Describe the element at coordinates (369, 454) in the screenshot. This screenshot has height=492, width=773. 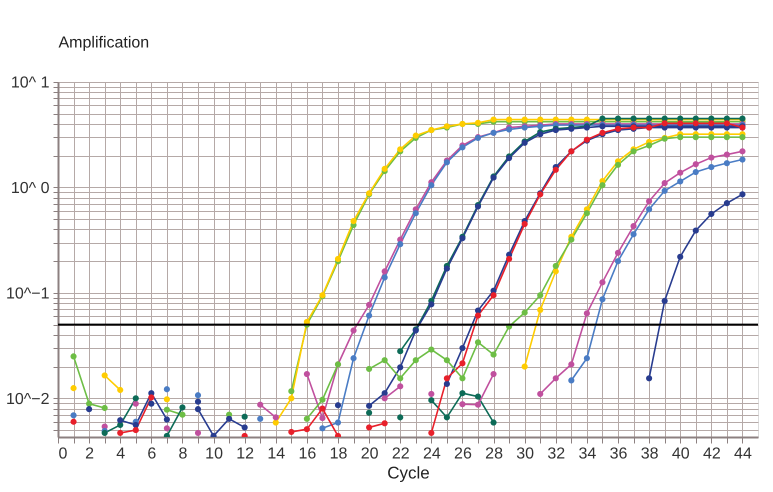
I see `x-tick-label: 20` at that location.